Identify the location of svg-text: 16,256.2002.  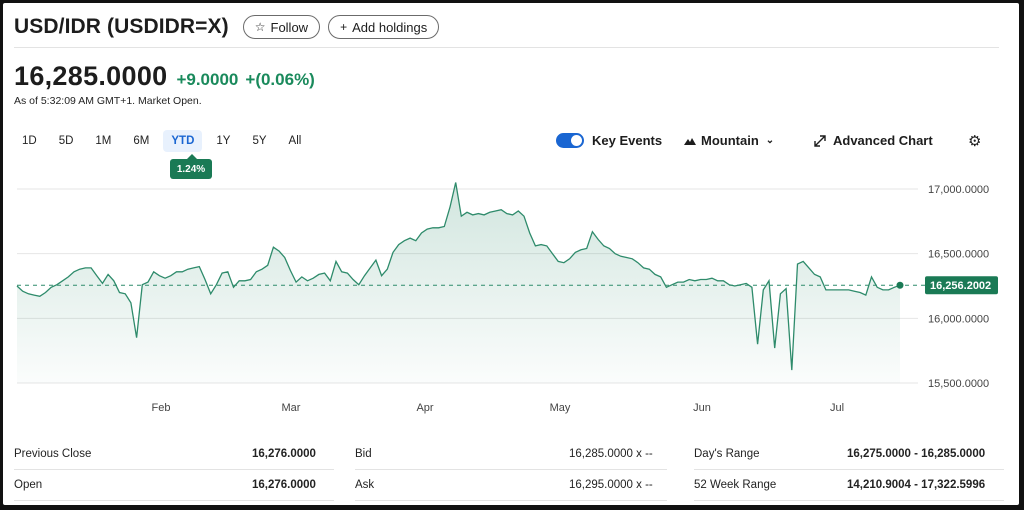
(960, 286).